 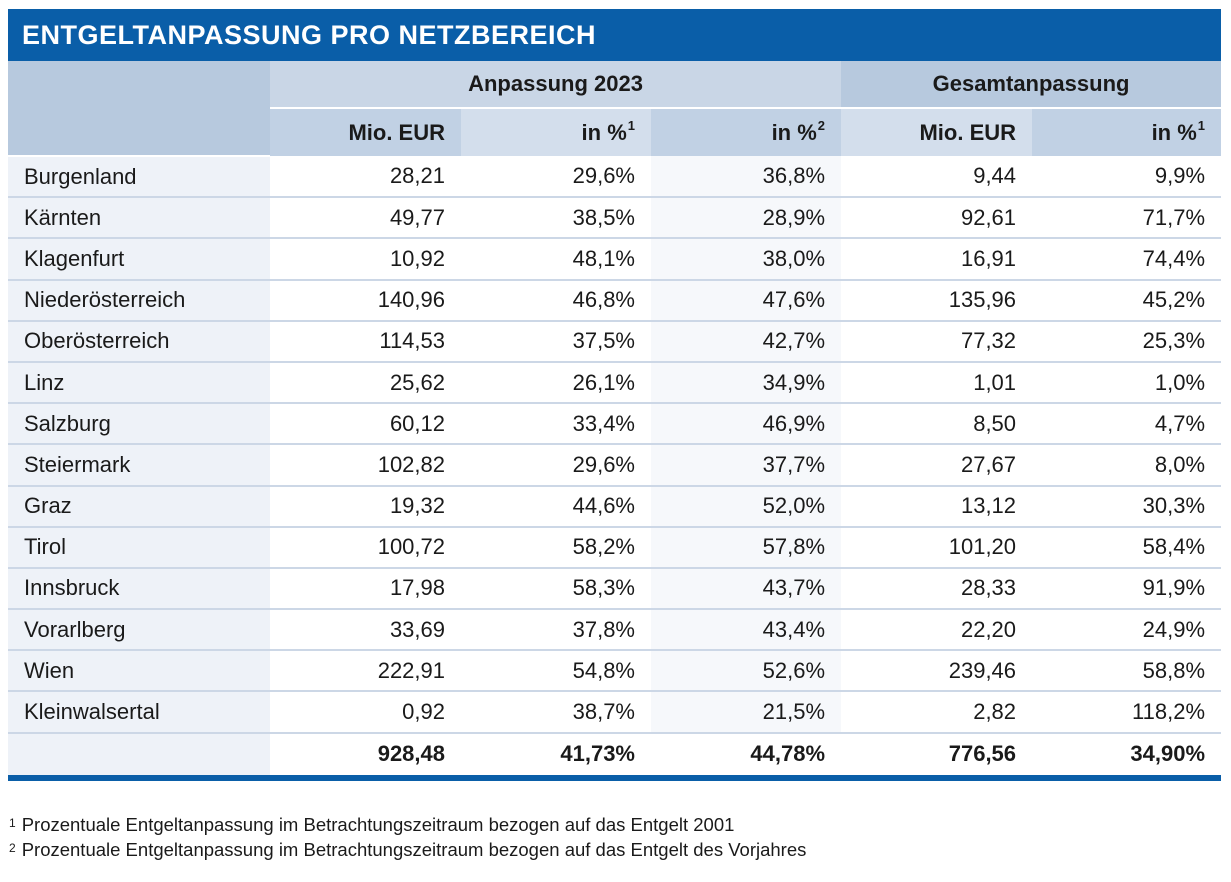 I want to click on cell-value: 28,9%, so click(x=746, y=218).